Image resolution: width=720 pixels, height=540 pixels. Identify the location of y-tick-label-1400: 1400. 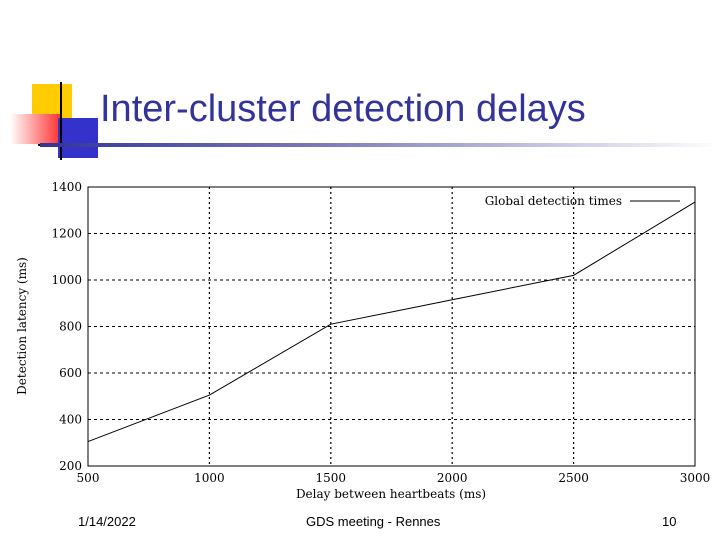
(66, 187).